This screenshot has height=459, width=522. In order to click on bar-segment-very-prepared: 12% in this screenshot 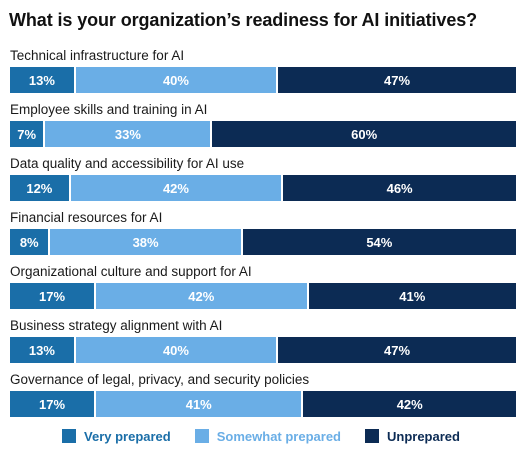, I will do `click(40, 188)`.